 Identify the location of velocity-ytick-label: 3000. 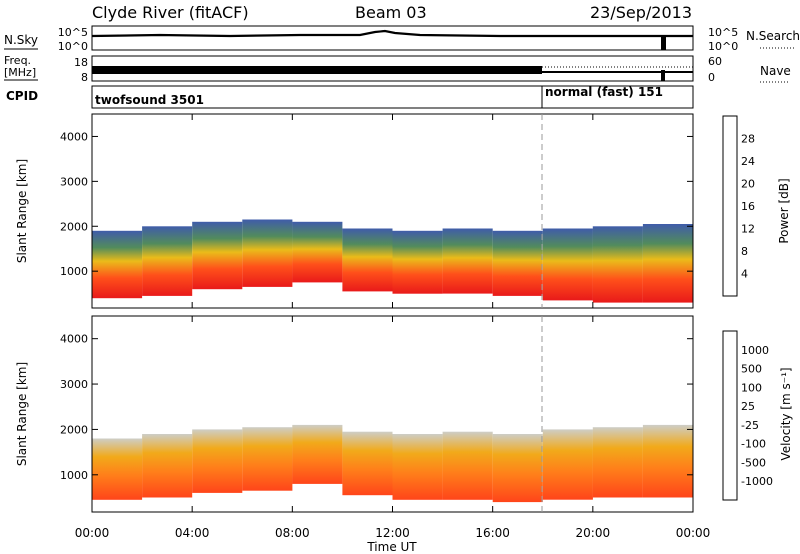
(74, 384).